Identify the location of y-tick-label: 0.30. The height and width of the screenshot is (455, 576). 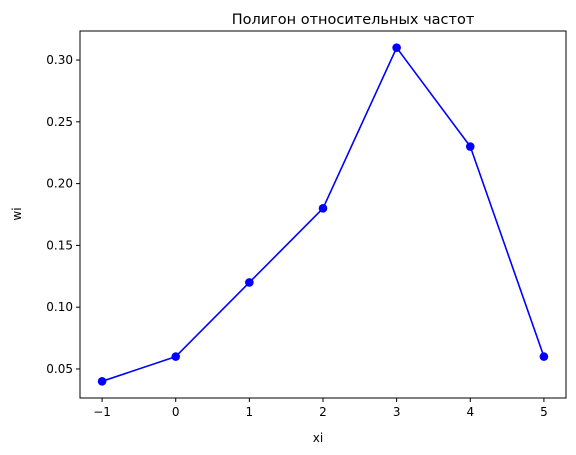
(59, 60).